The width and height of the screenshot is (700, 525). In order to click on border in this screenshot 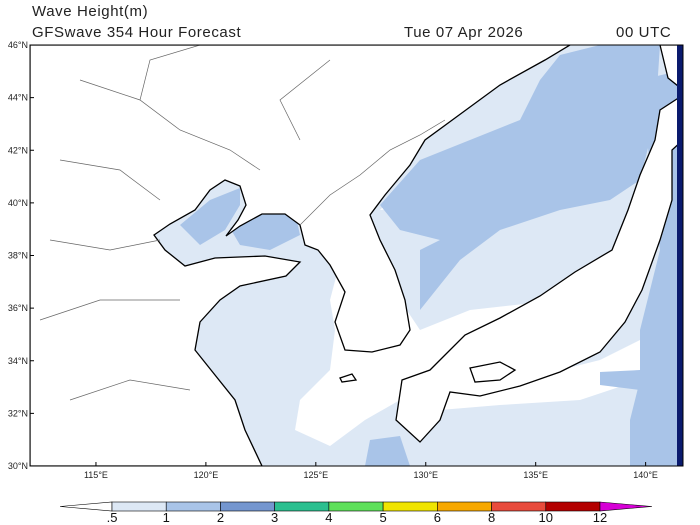, I will do `click(372, 172)`.